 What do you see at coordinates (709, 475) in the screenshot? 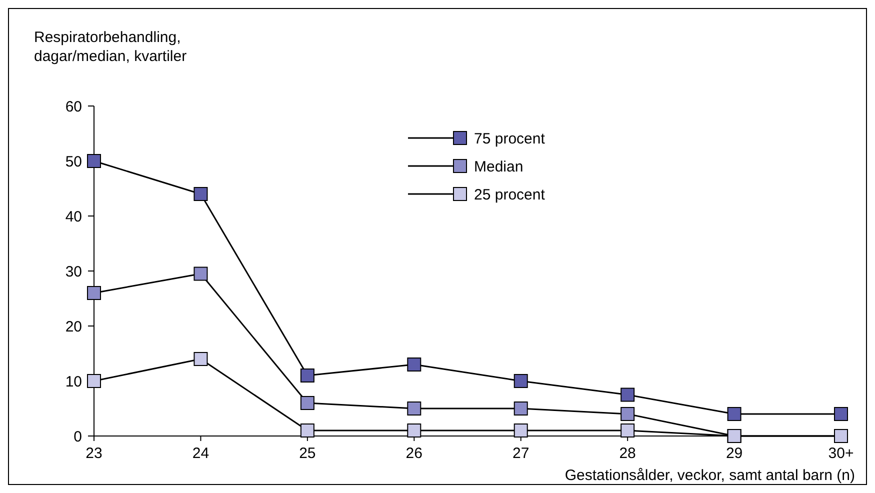
I see `x-axis-title: Gestationsålder, veckor, samt antal barn (n)` at bounding box center [709, 475].